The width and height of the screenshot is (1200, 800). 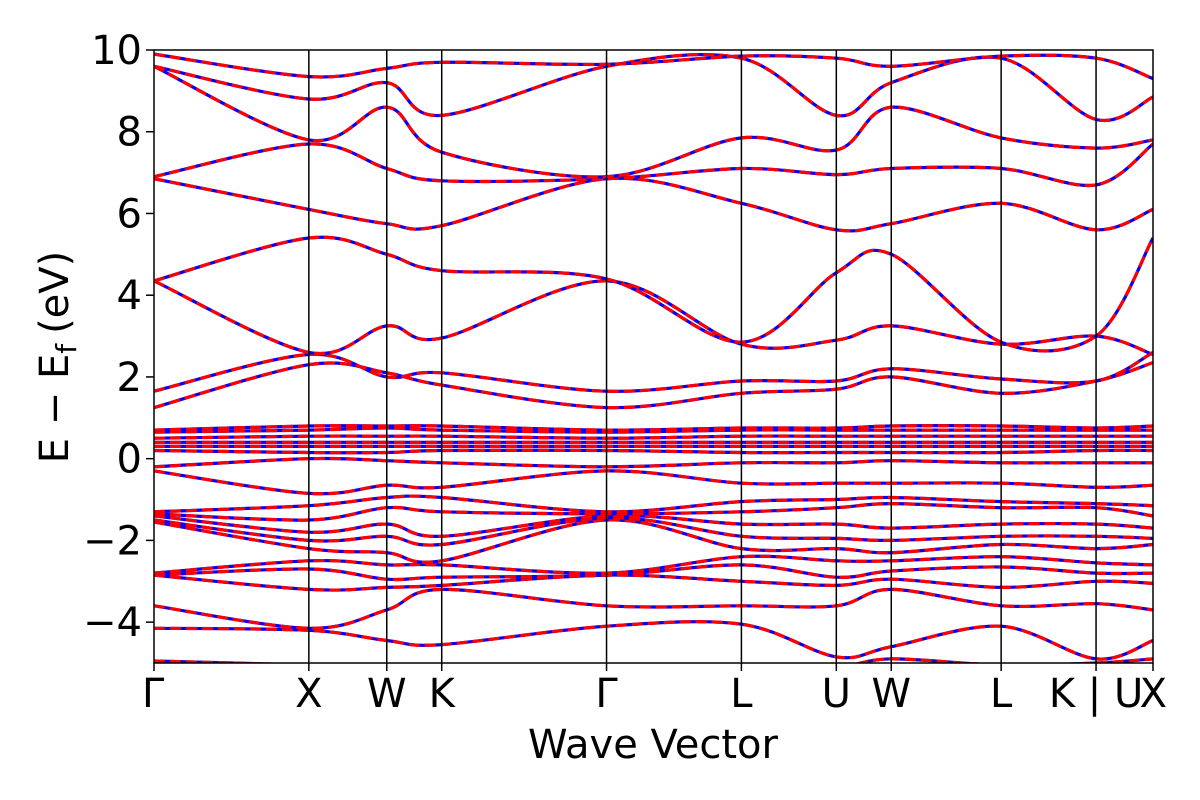 I want to click on y-tick-label: −2, so click(x=112, y=541).